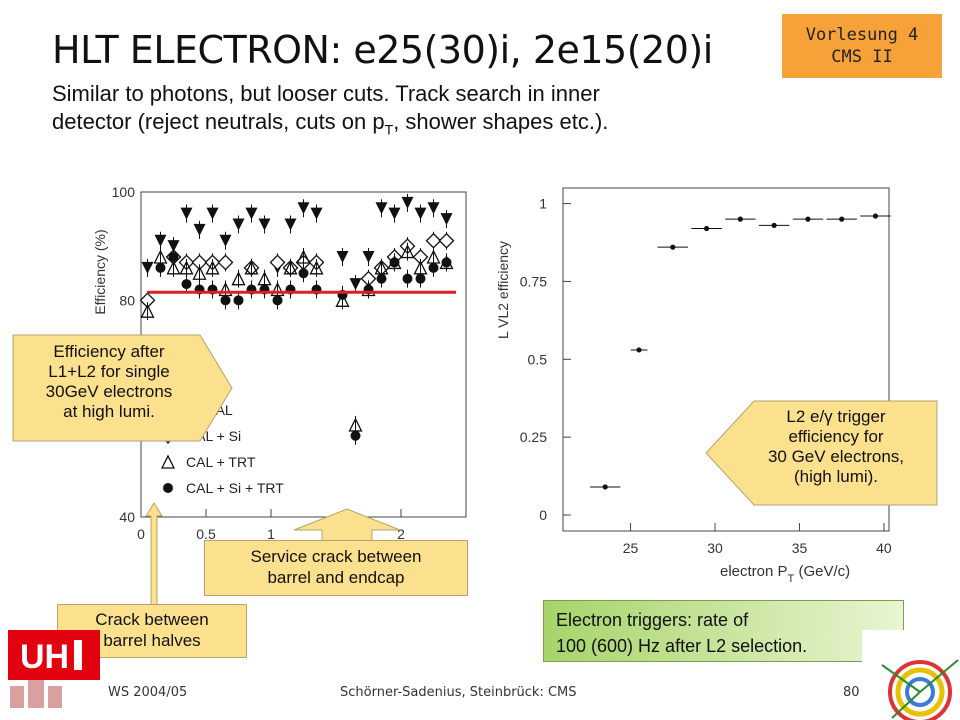  What do you see at coordinates (501, 121) in the screenshot?
I see `subtitle-line2-post: , shower shapes etc.).` at bounding box center [501, 121].